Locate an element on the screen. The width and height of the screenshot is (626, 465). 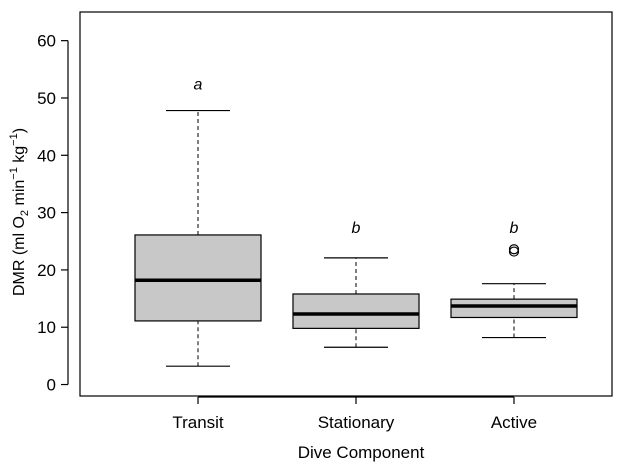
y-tick-label: 10 is located at coordinates (46, 327).